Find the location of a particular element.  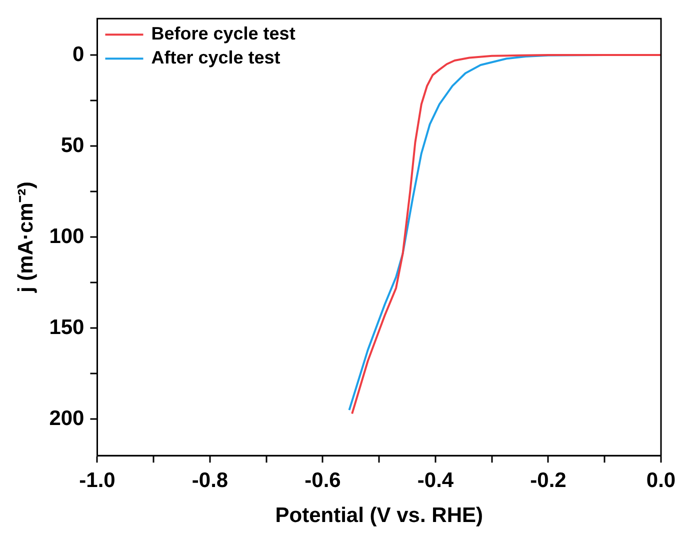

y-tick-label: 50 is located at coordinates (72, 145).